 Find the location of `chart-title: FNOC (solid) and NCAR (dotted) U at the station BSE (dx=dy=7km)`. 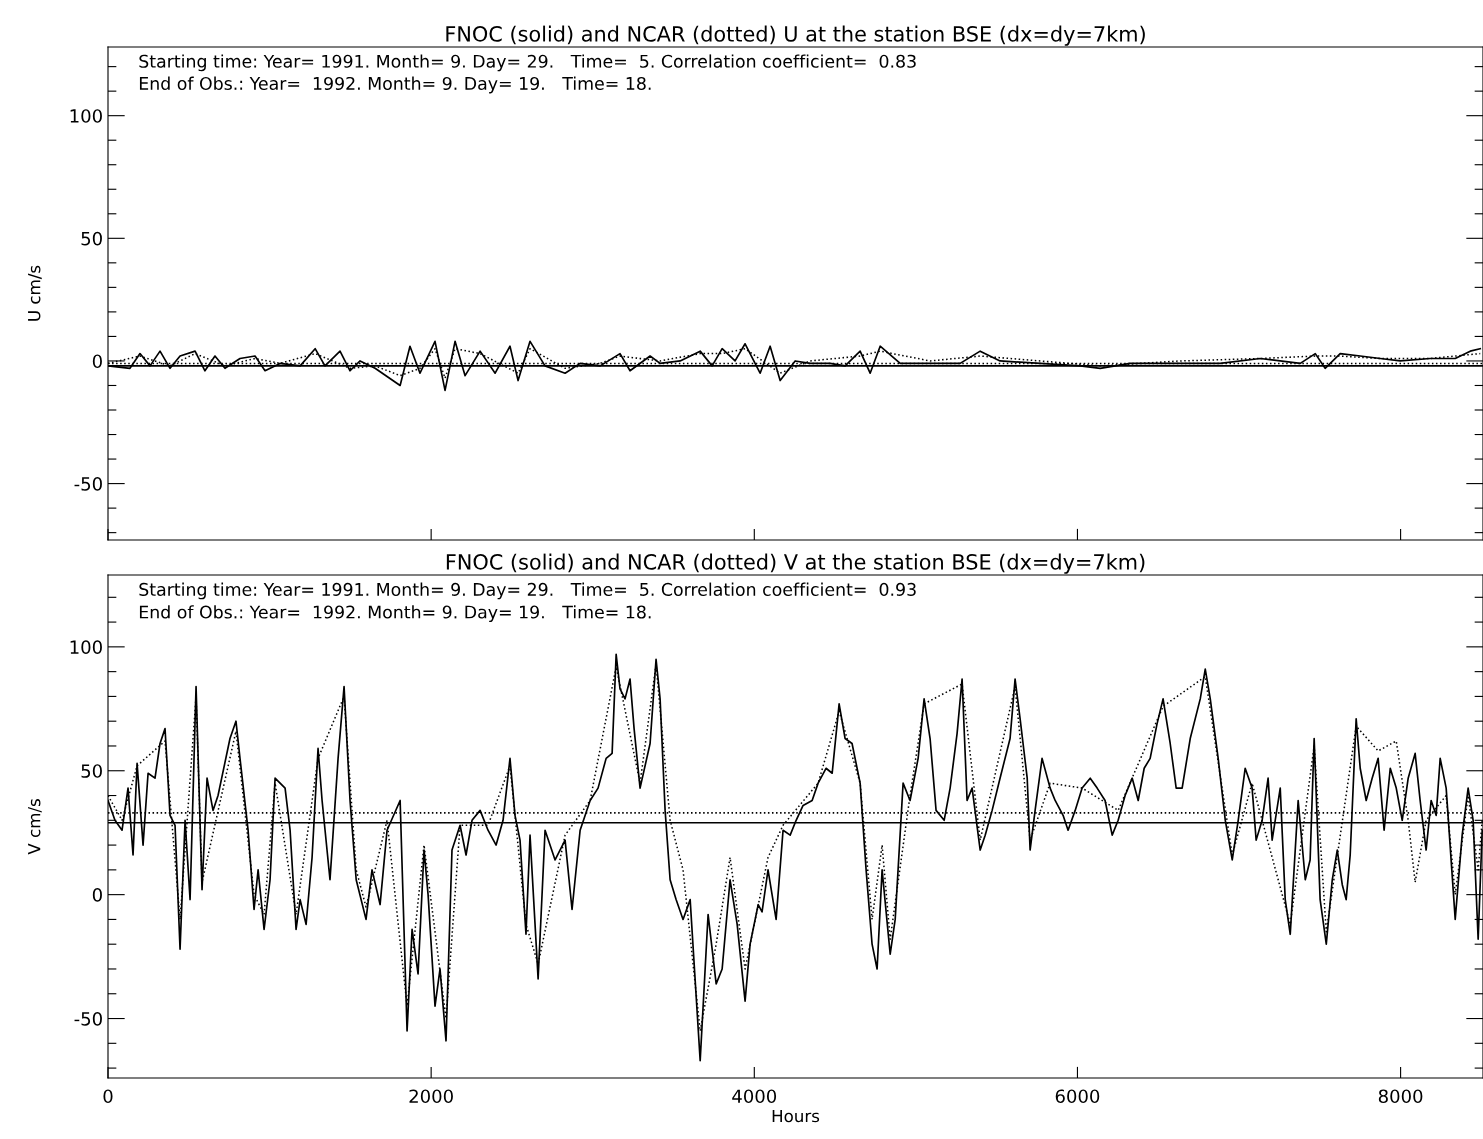

chart-title: FNOC (solid) and NCAR (dotted) U at the station BSE (dx=dy=7km) is located at coordinates (795, 35).